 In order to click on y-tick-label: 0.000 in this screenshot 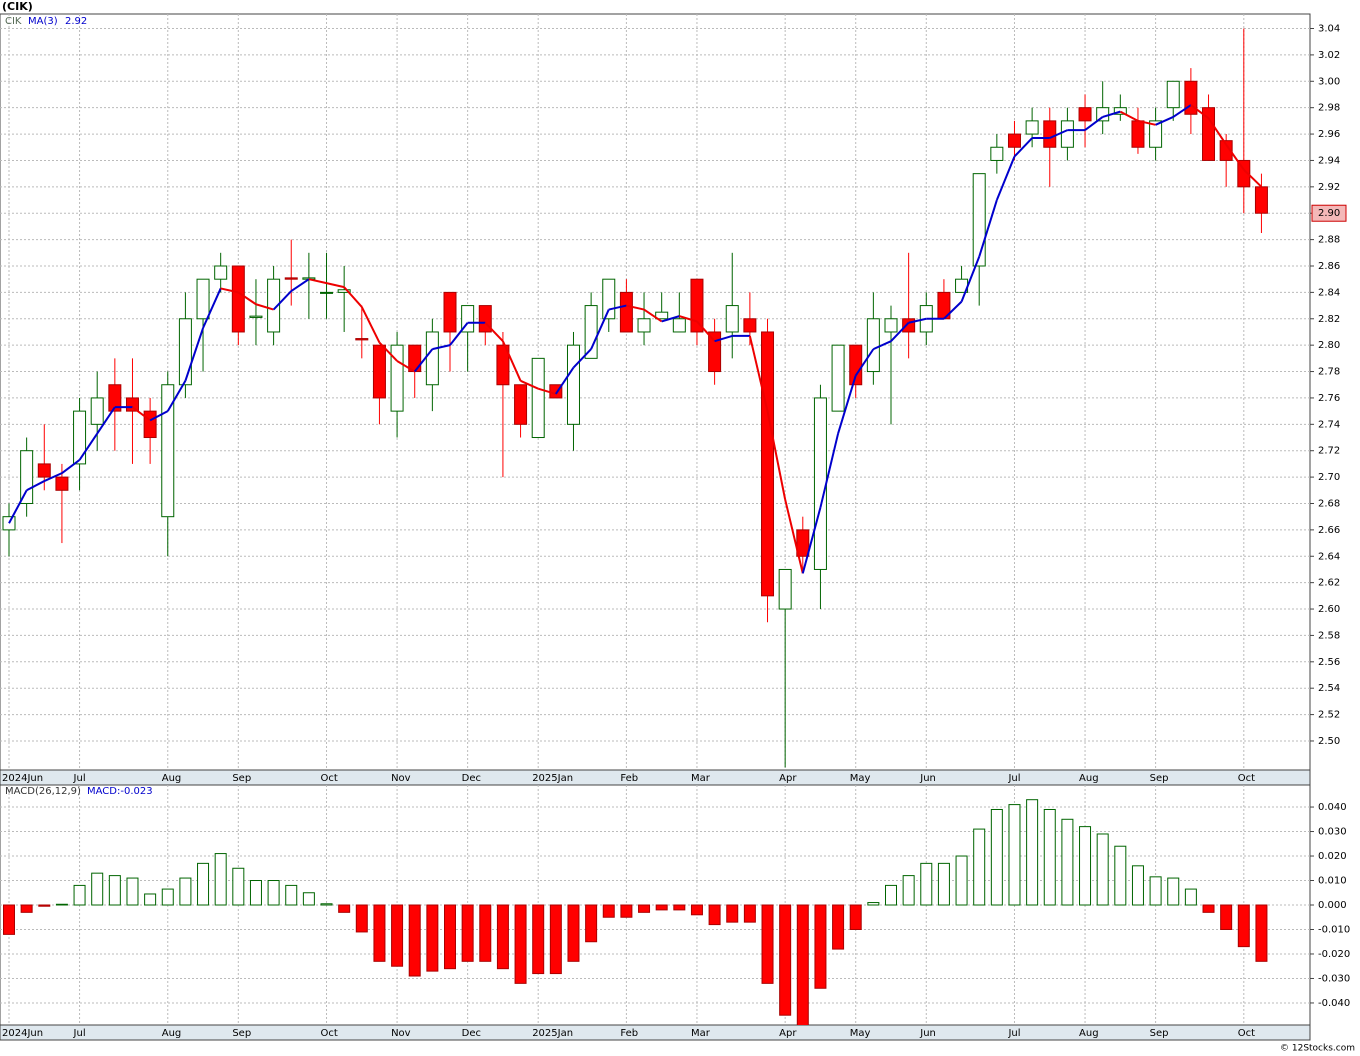, I will do `click(1332, 905)`.